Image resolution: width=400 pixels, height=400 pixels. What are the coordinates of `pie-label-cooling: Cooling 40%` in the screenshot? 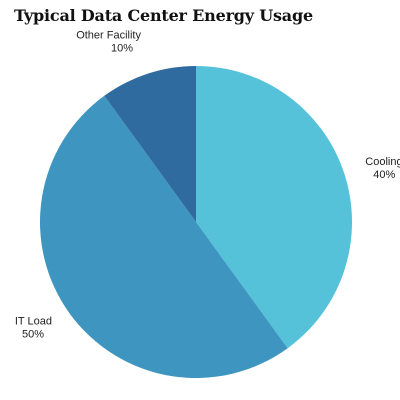 It's located at (382, 168).